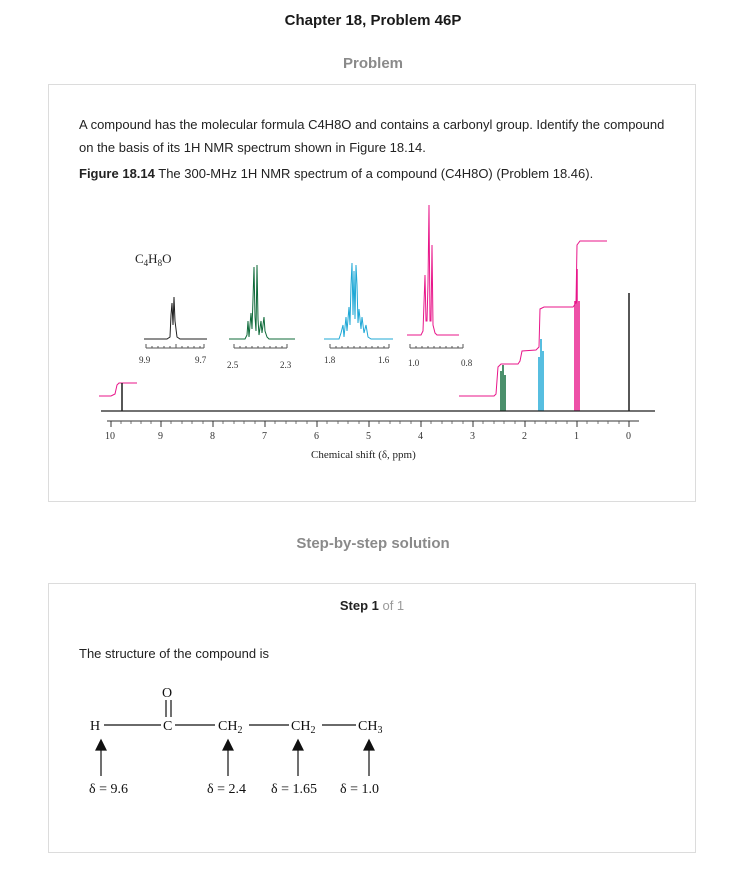 This screenshot has width=746, height=879. Describe the element at coordinates (95, 726) in the screenshot. I see `atom-h: H` at that location.